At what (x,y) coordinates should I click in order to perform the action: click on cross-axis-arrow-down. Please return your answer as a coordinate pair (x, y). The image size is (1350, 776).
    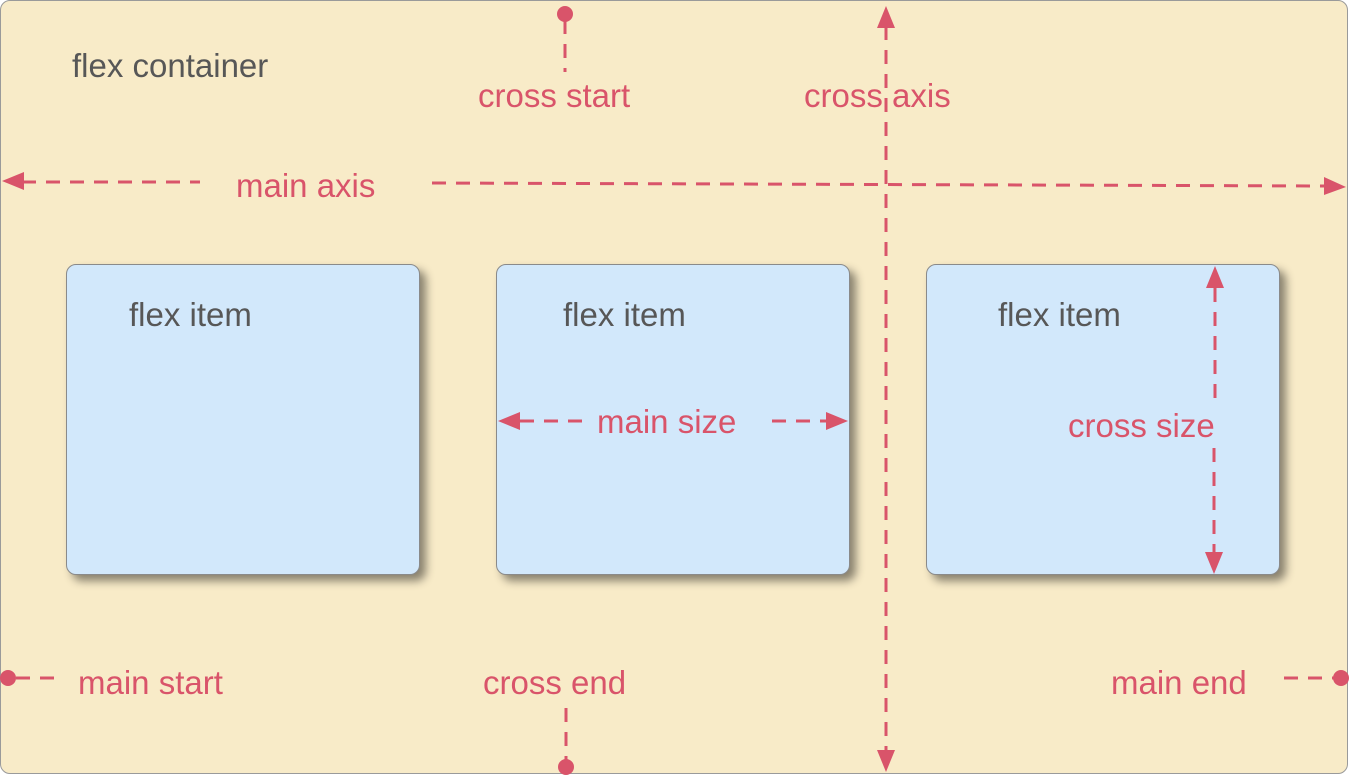
    Looking at the image, I should click on (886, 761).